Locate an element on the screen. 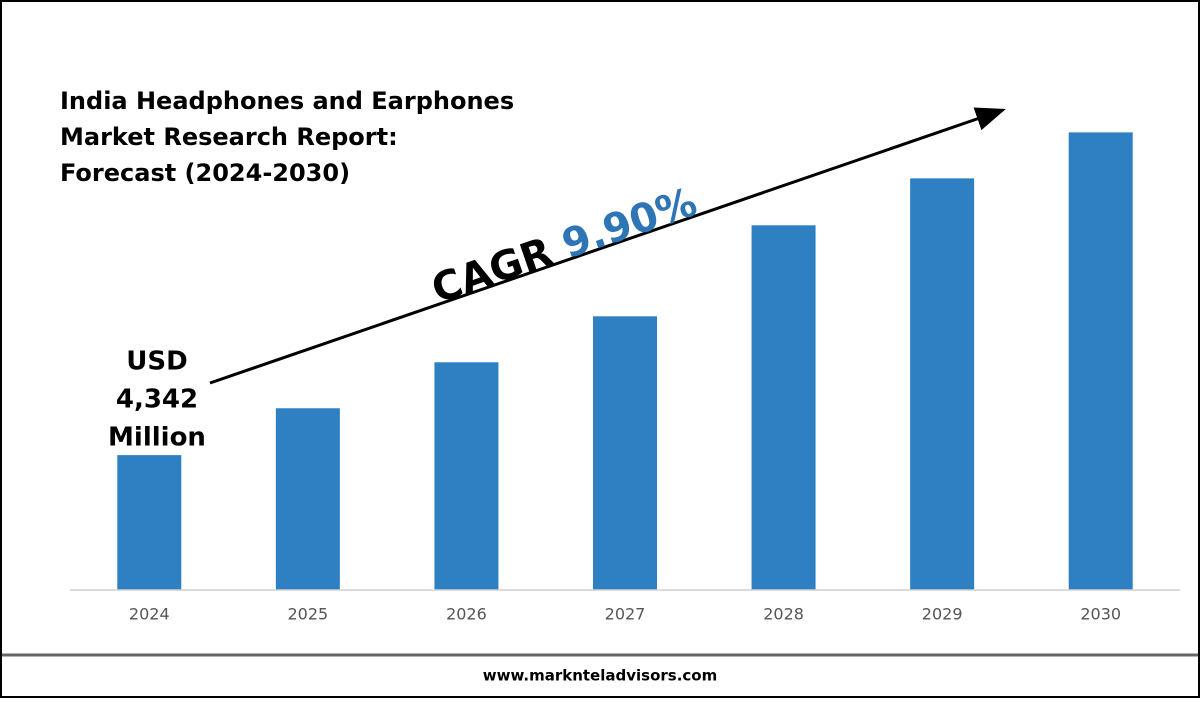 The image size is (1200, 702). x-tick-label: 2024 is located at coordinates (149, 614).